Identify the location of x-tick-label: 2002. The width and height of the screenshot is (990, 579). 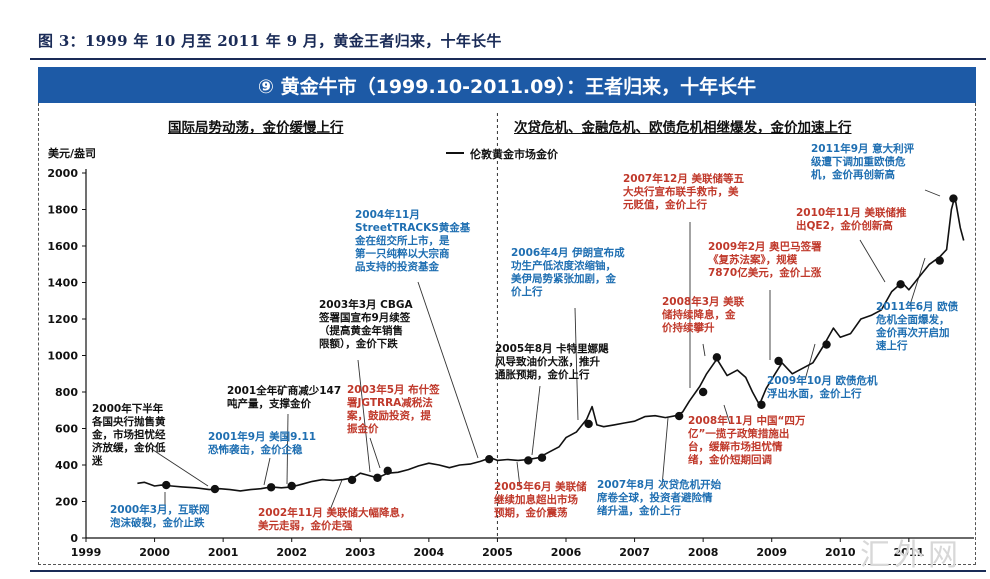
(291, 552).